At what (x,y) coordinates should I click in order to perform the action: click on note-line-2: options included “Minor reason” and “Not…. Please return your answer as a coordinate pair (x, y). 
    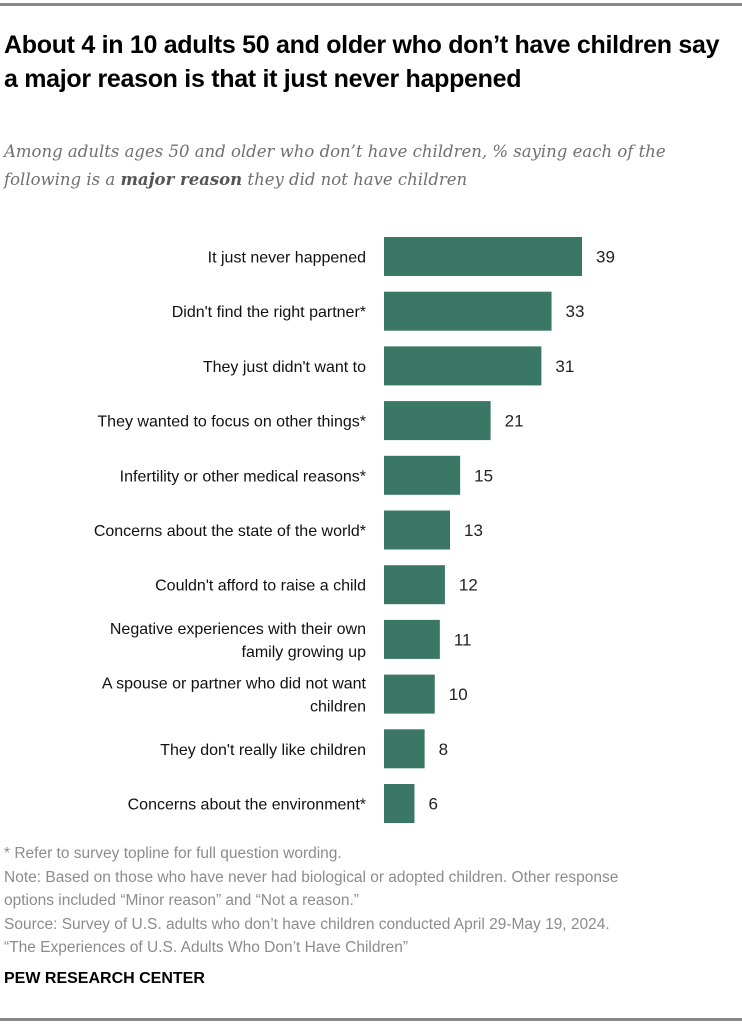
    Looking at the image, I should click on (181, 900).